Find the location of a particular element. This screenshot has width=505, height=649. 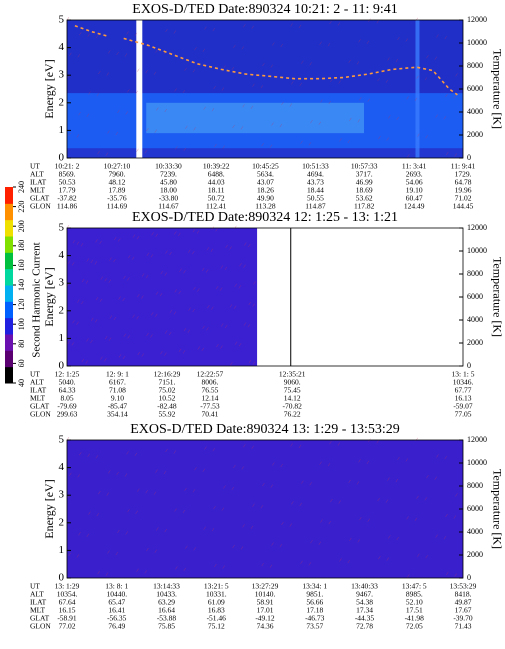

table-cell: 8006. is located at coordinates (209, 382).